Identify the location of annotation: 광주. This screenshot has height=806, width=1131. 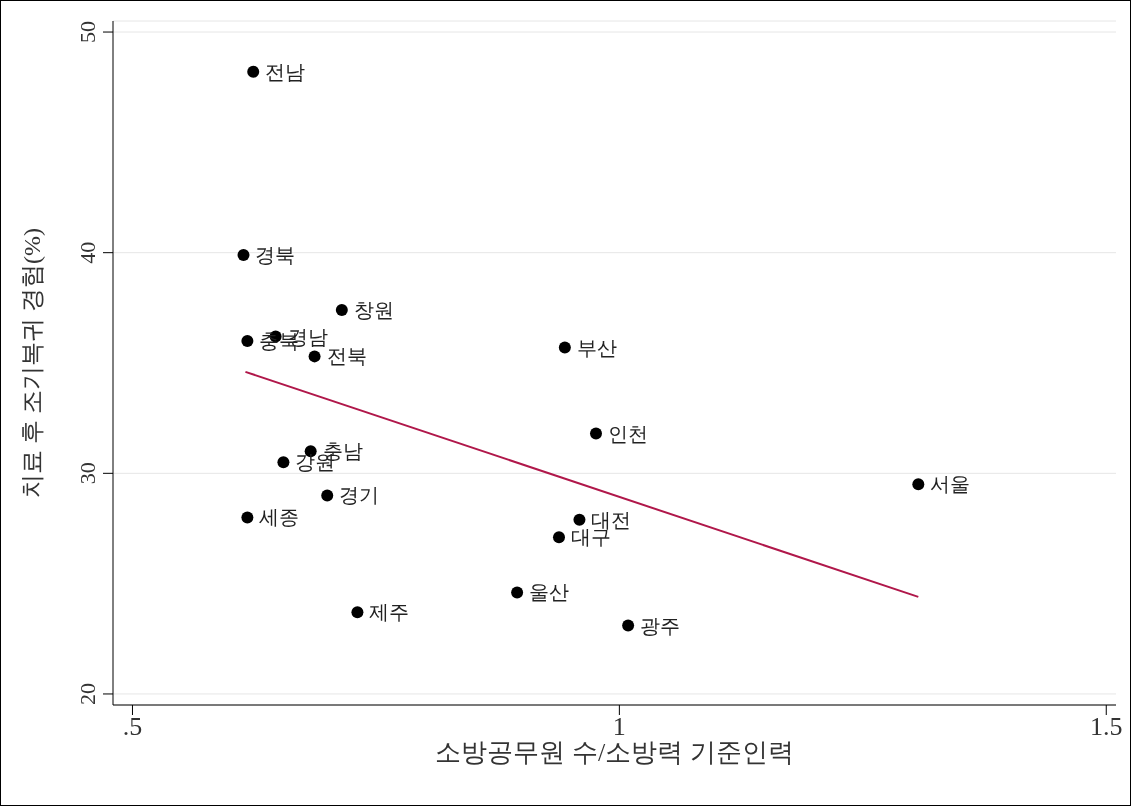
(660, 625).